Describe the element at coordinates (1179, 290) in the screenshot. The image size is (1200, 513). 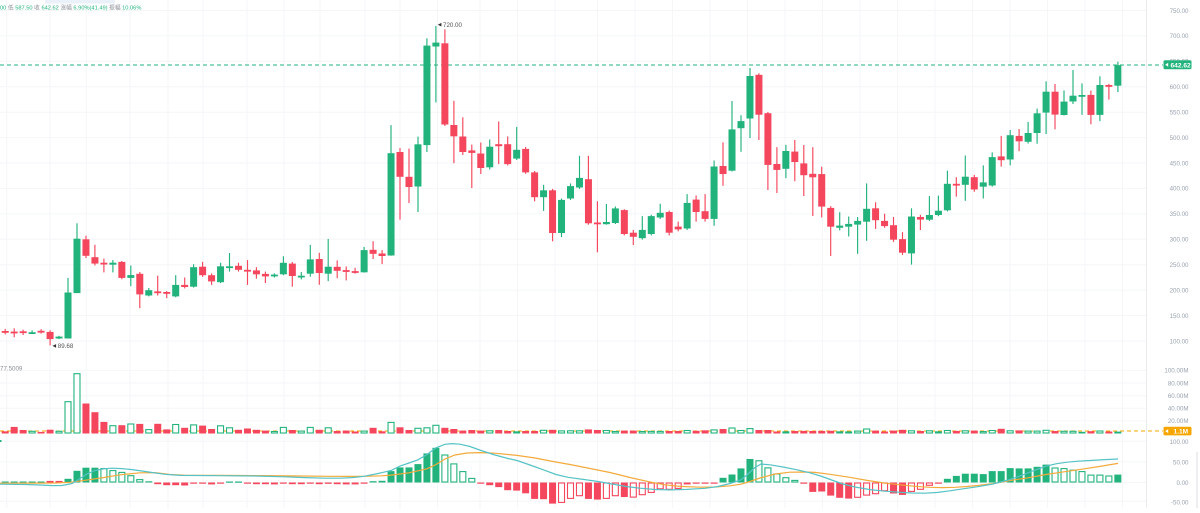
I see `svg-text: 200.00` at that location.